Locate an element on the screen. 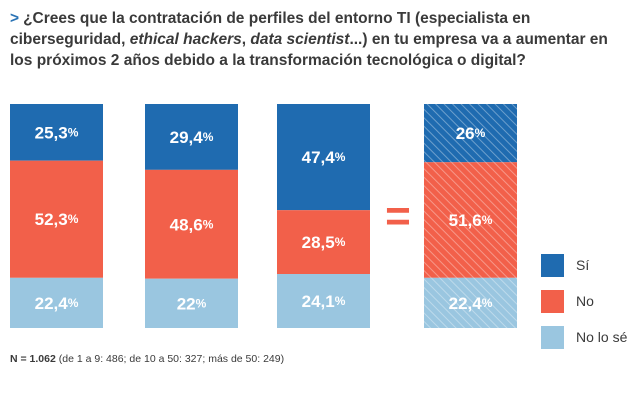 This screenshot has height=400, width=640. title-italic-2: data scientist is located at coordinates (300, 39).